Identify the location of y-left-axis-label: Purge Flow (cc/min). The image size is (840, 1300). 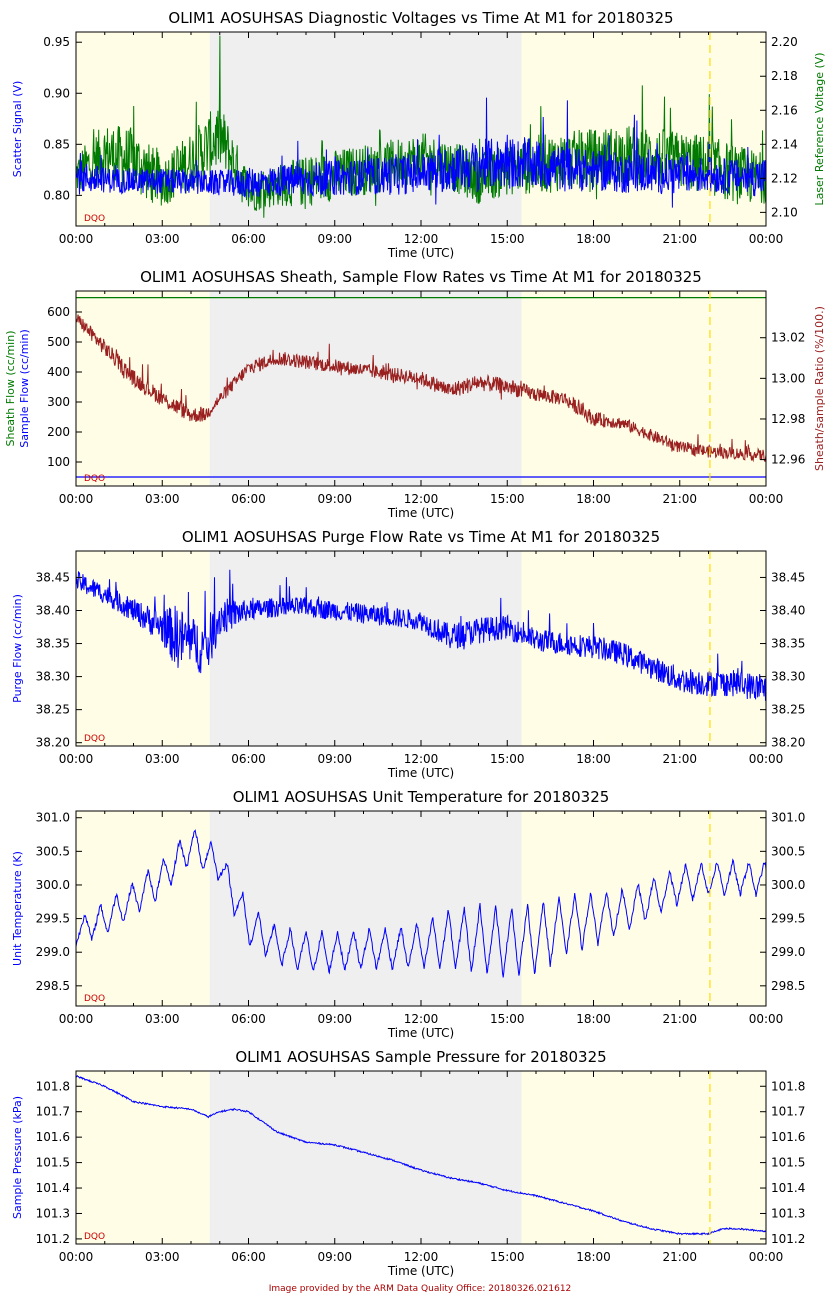
(17, 648).